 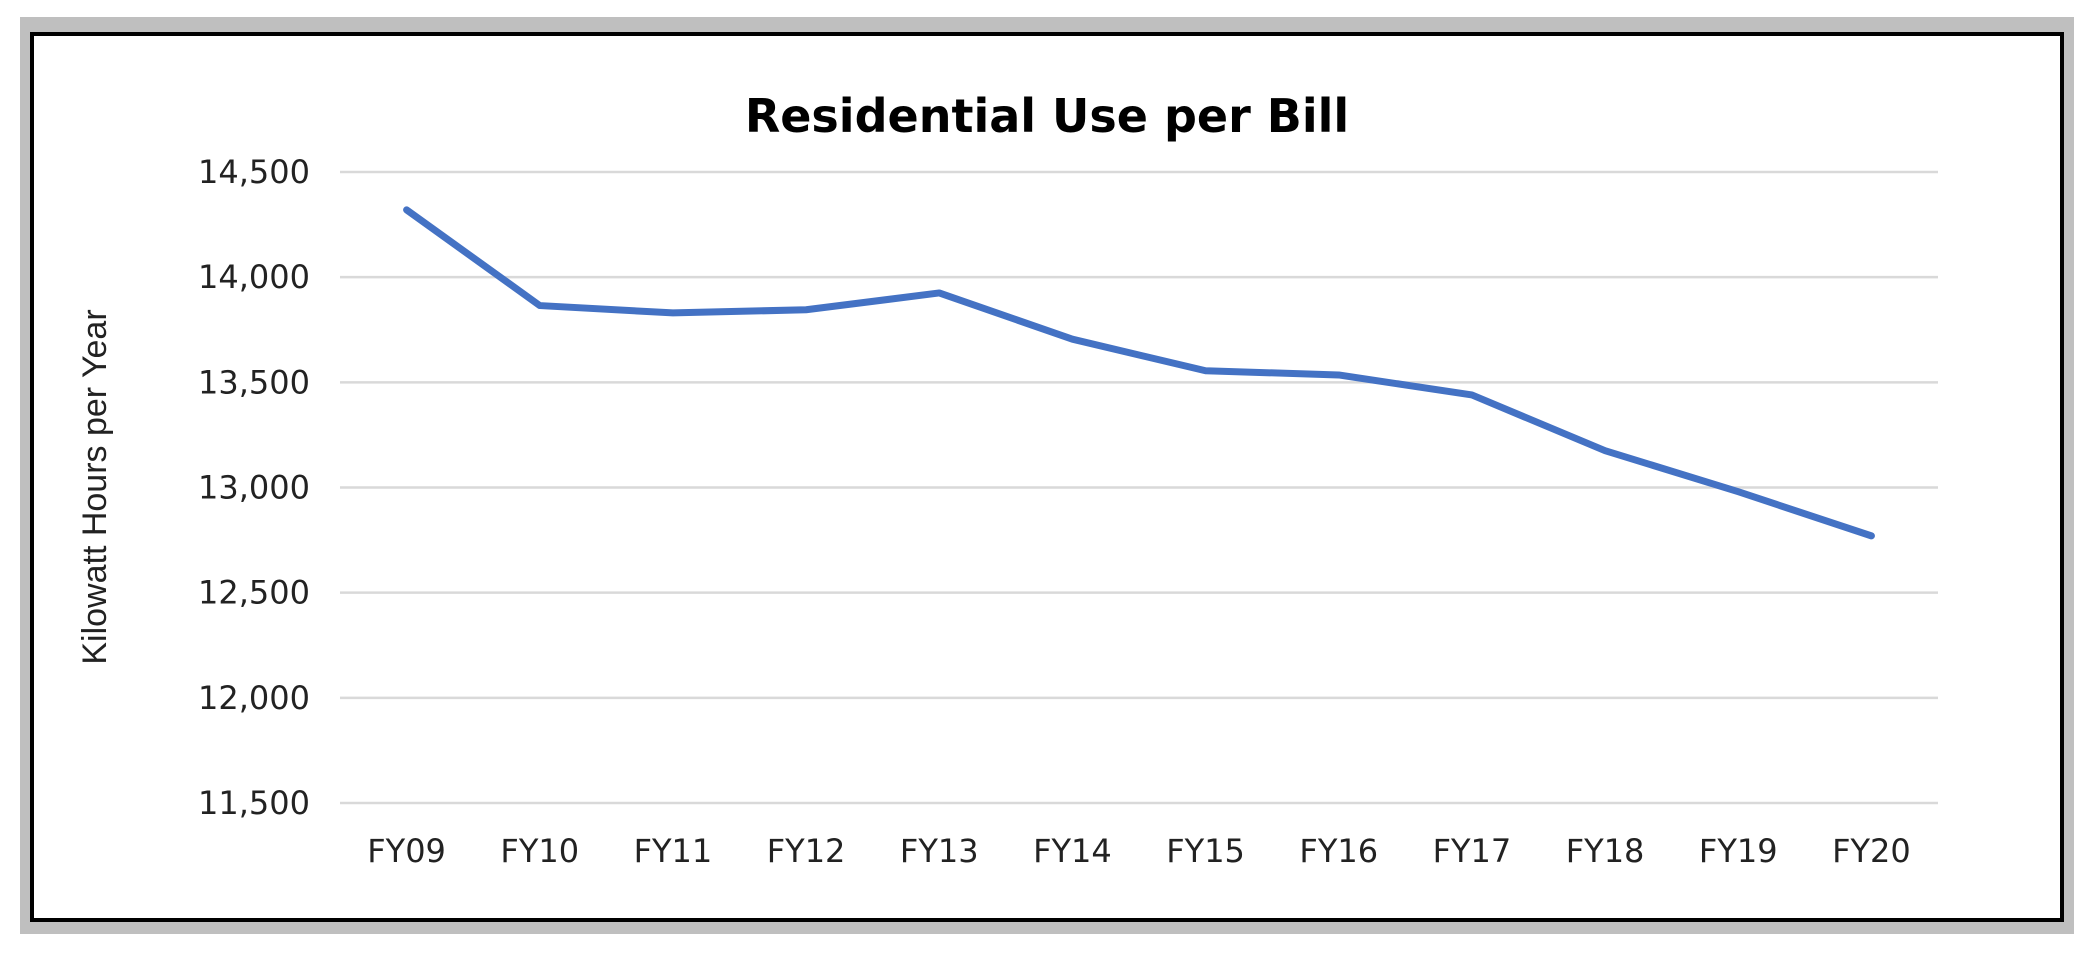 I want to click on y-axis-label: Kilowatt Hours per Year, so click(x=95, y=486).